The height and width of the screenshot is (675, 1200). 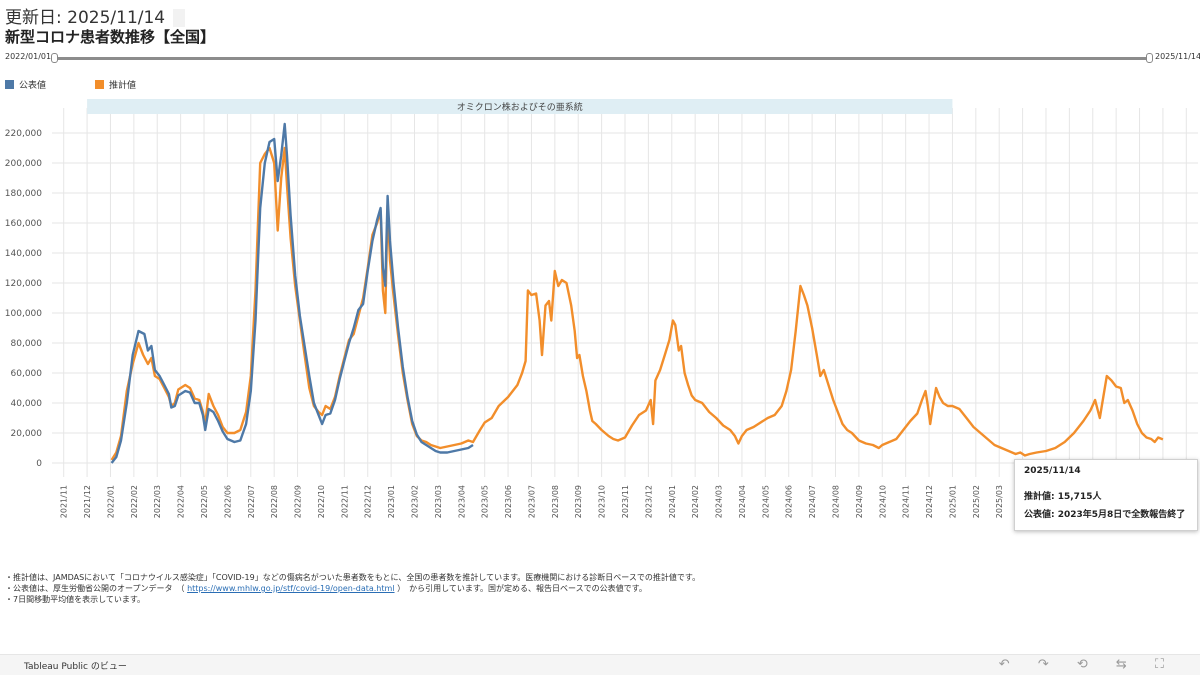 What do you see at coordinates (976, 501) in the screenshot?
I see `x-tick-label: 2025/02` at bounding box center [976, 501].